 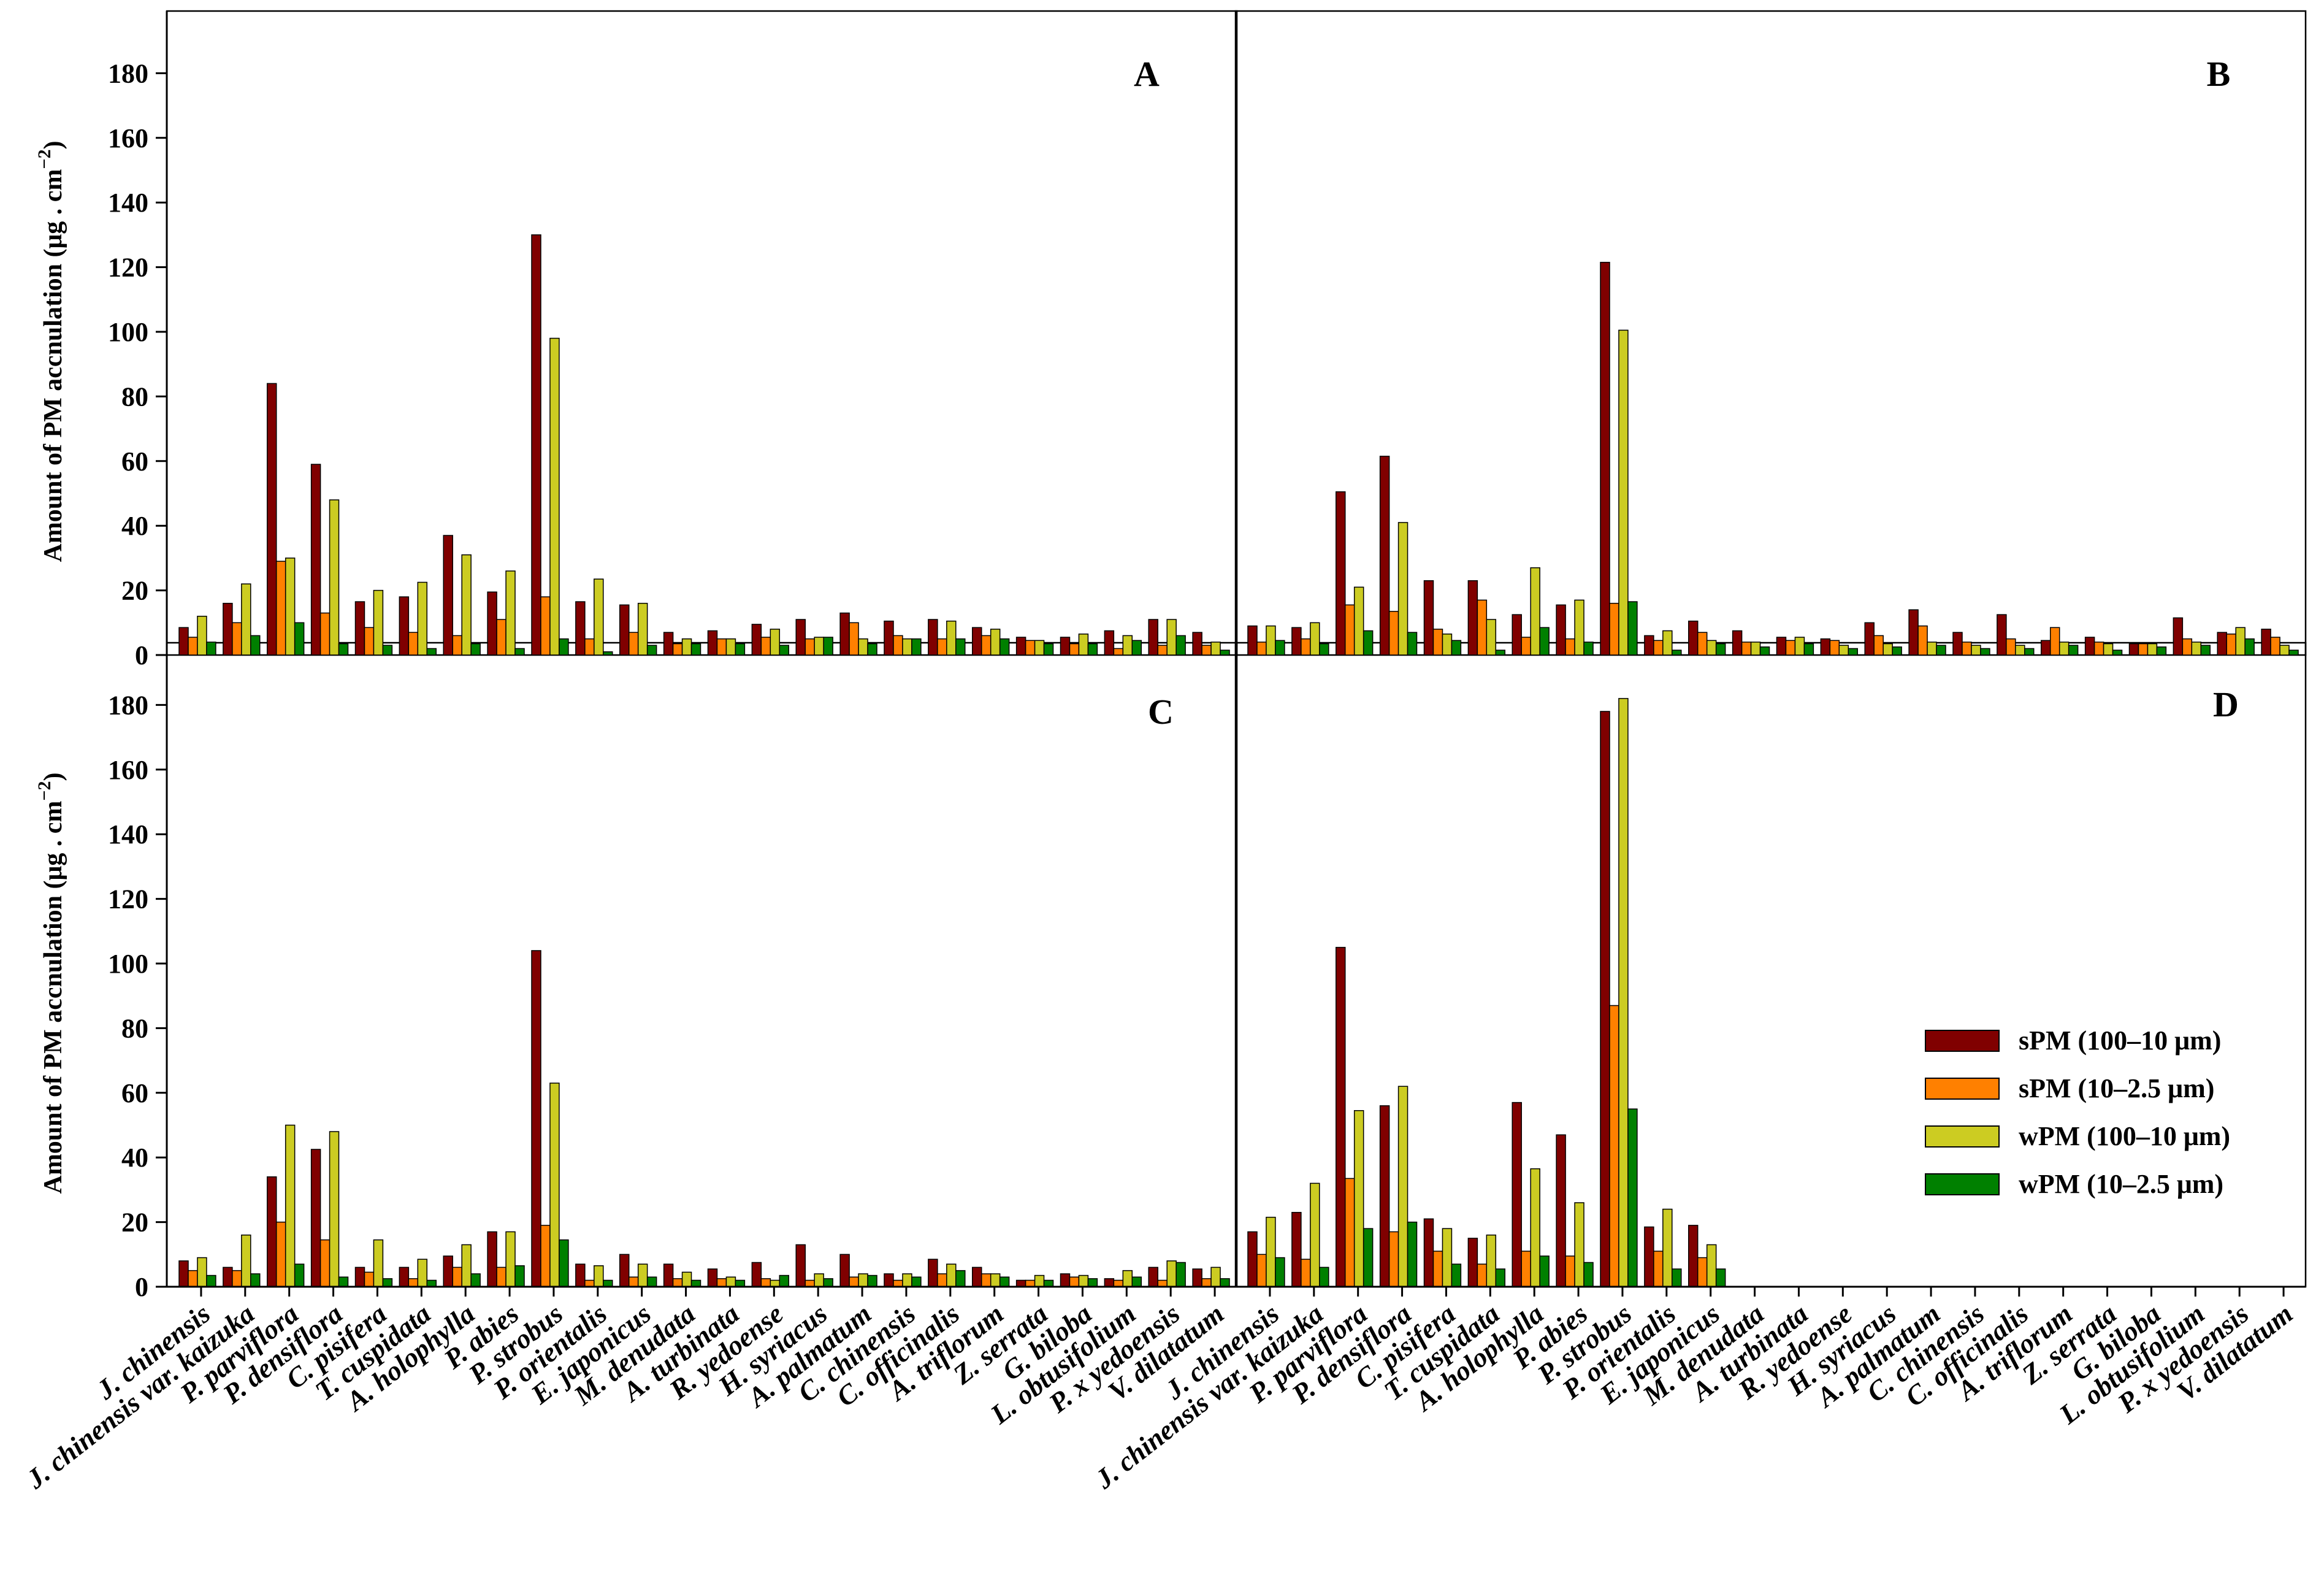 What do you see at coordinates (1914, 632) in the screenshot?
I see `bar-B-sPM-100-10-m--15: A. palmatum: 14` at bounding box center [1914, 632].